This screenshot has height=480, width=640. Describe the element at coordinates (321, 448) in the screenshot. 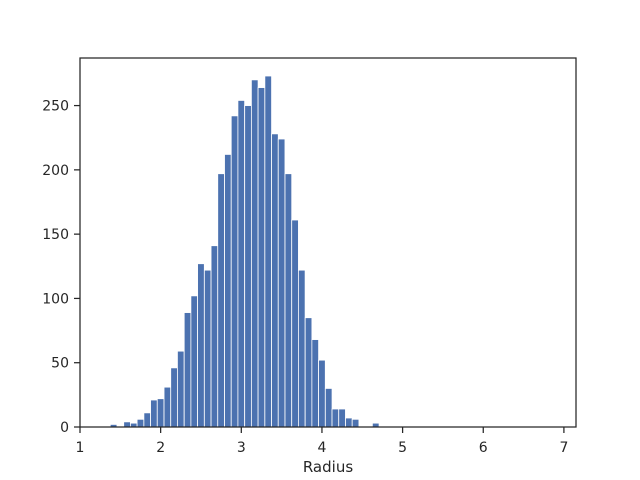

I see `x-tick-label: 4` at that location.